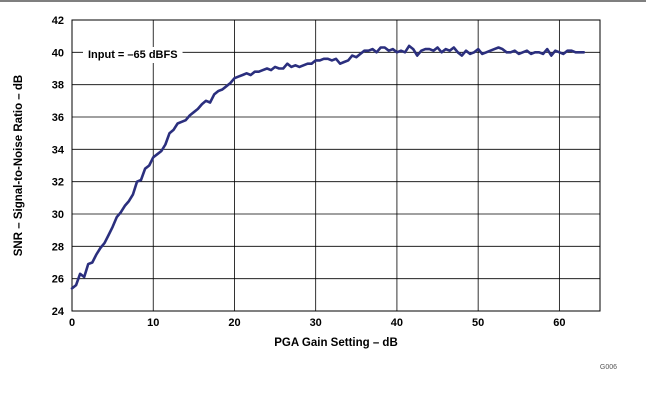  I want to click on y-tick-label: 34, so click(58, 150).